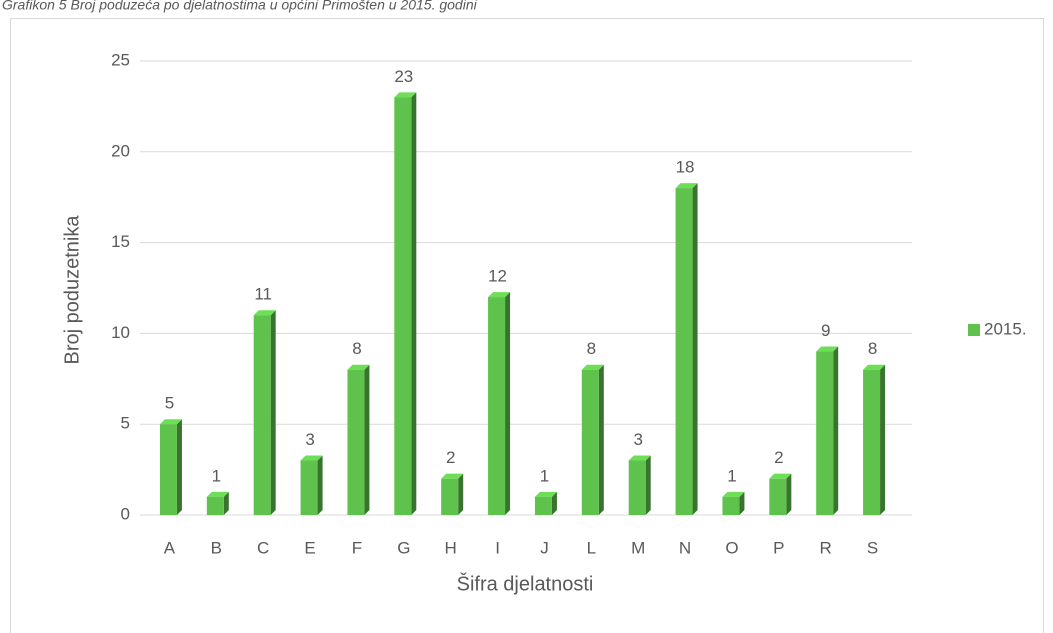 The width and height of the screenshot is (1053, 633). Describe the element at coordinates (525, 583) in the screenshot. I see `x-axis-label: Šifra djelatnosti` at that location.